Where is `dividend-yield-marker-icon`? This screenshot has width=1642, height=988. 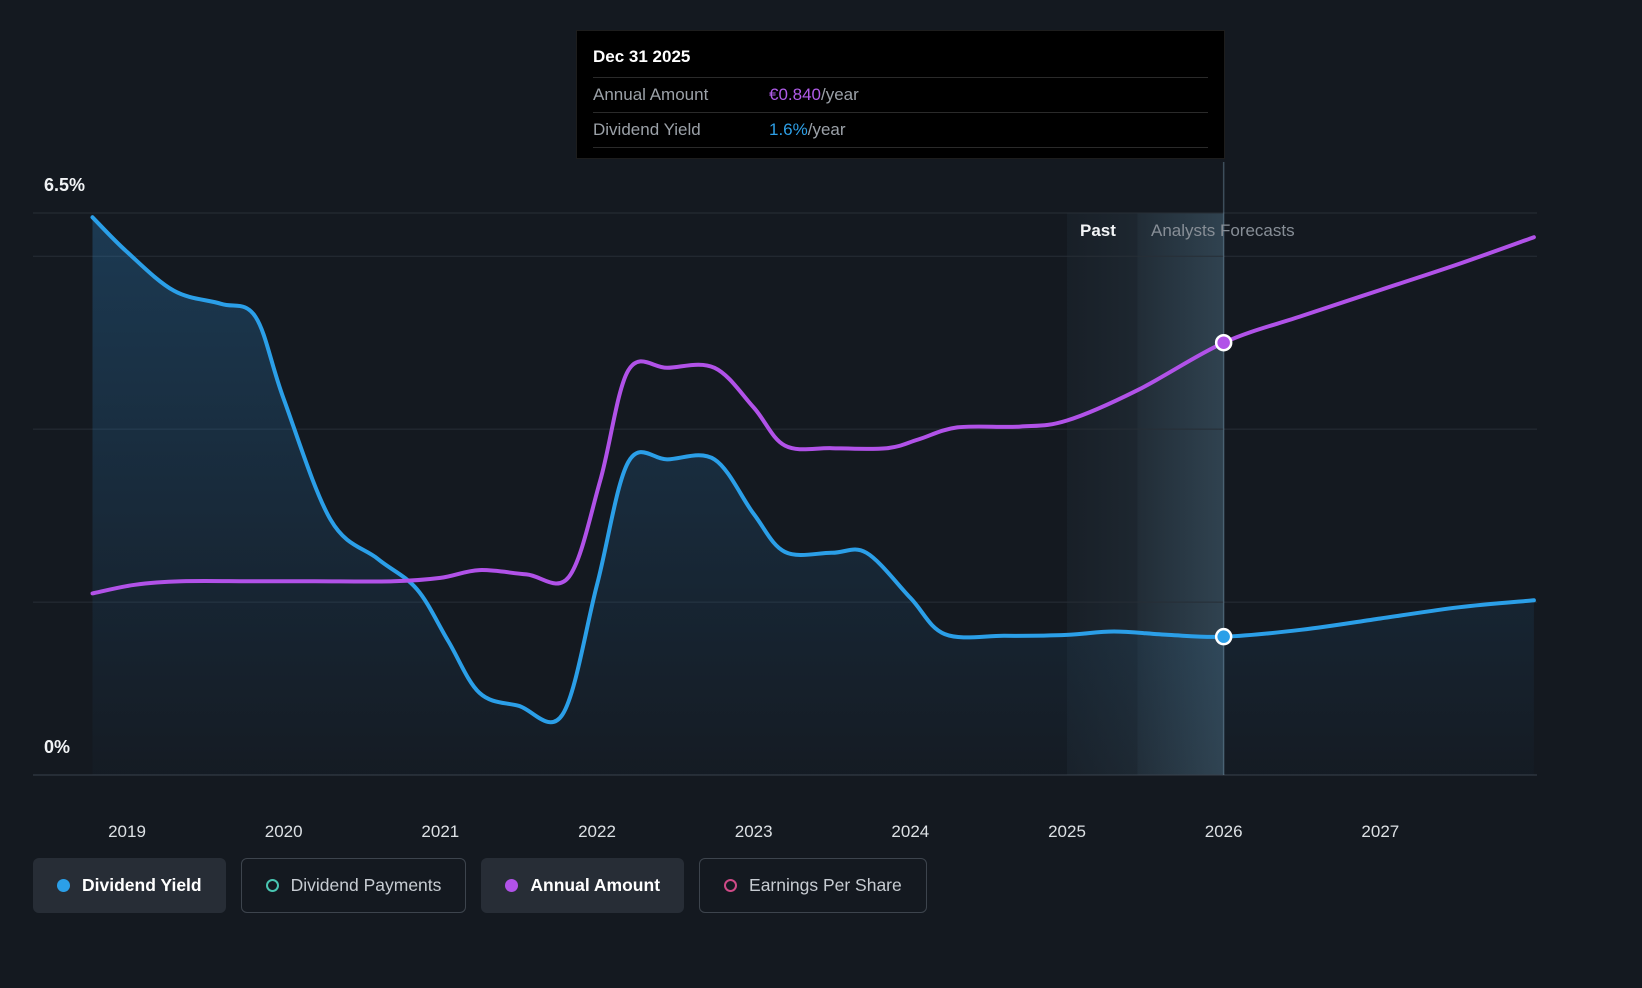 dividend-yield-marker-icon is located at coordinates (63, 885).